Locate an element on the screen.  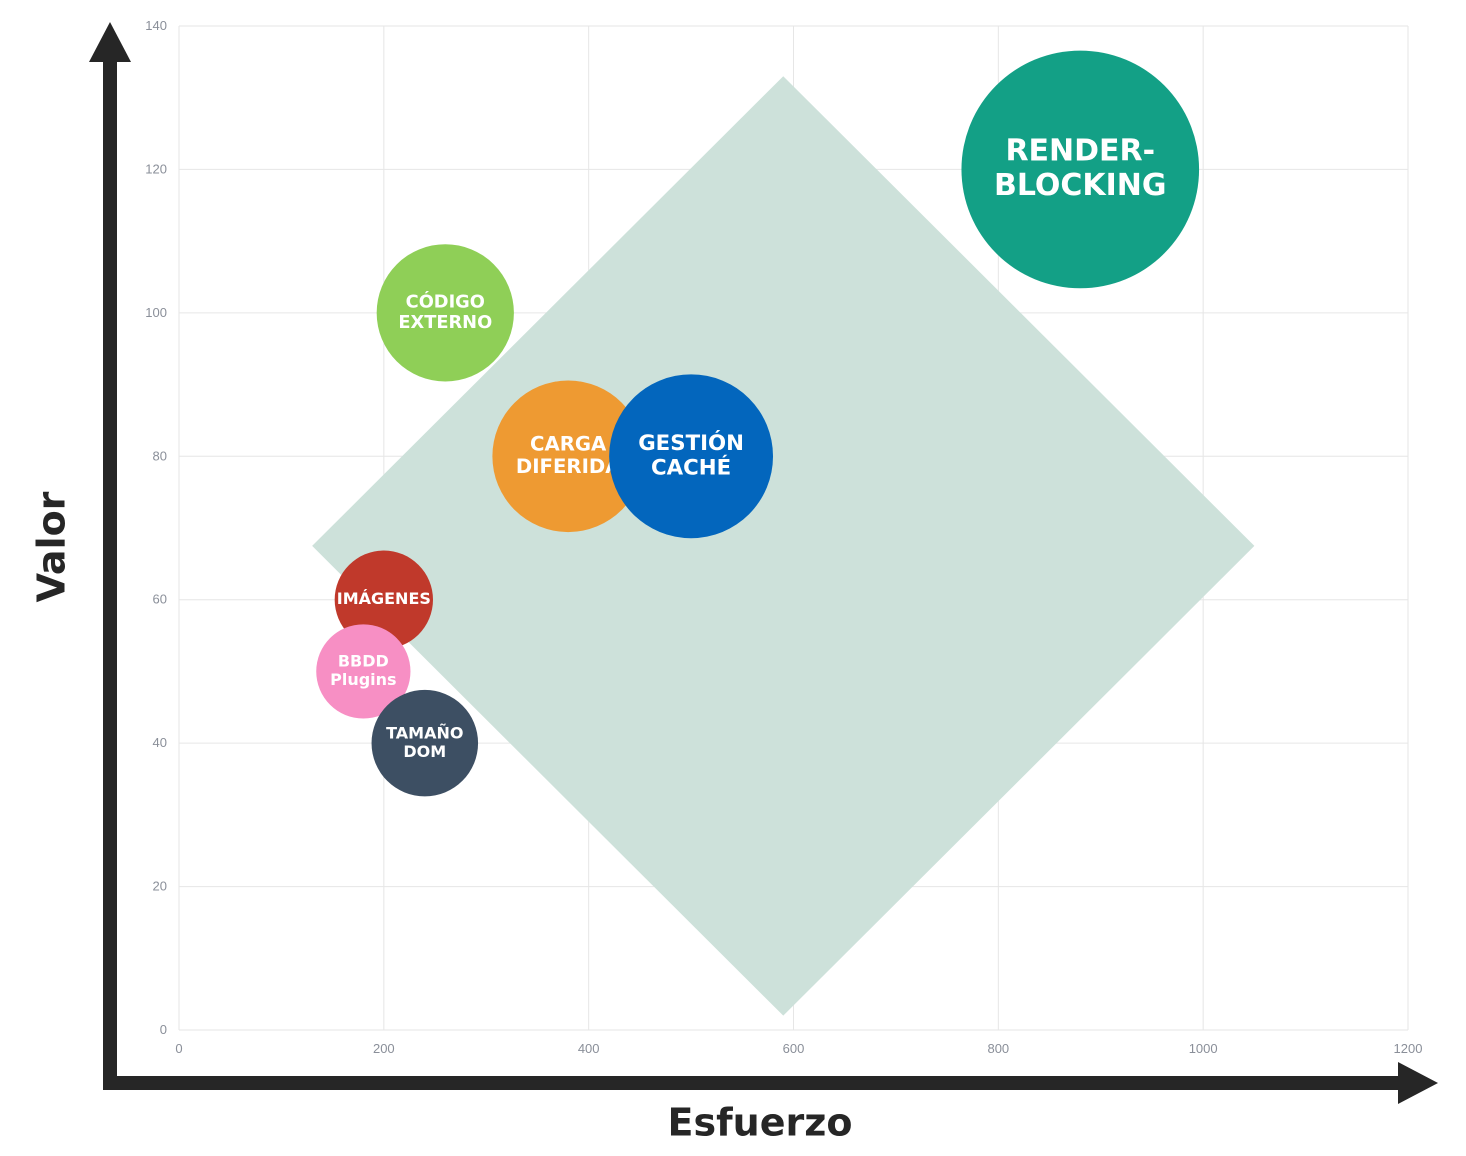
y-tick-label: 20 is located at coordinates (160, 886).